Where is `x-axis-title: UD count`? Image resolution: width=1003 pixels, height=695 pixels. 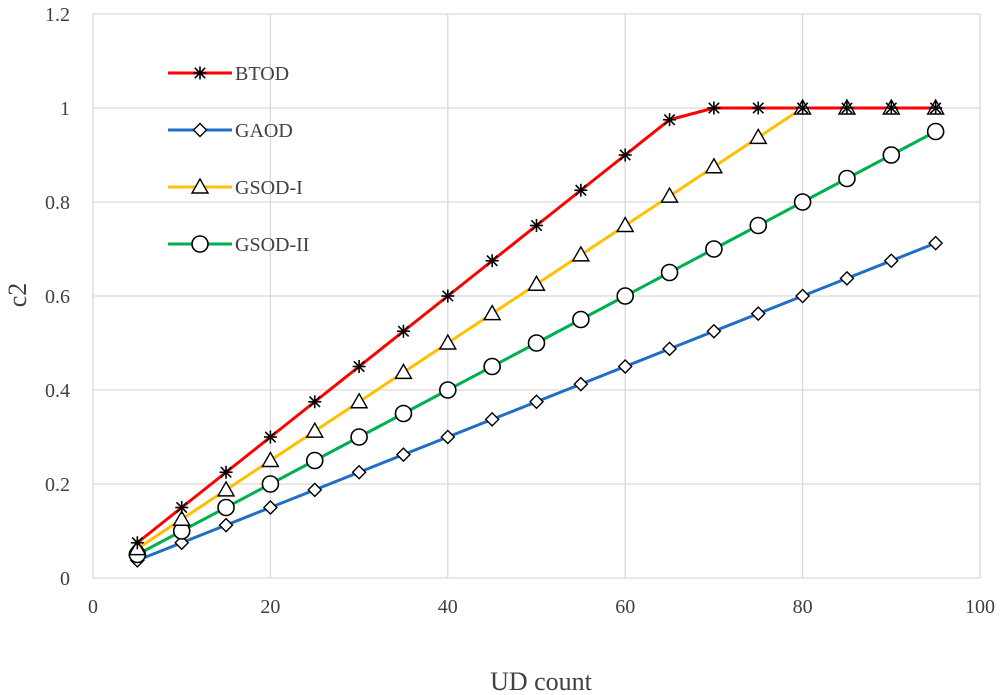 x-axis-title: UD count is located at coordinates (541, 681).